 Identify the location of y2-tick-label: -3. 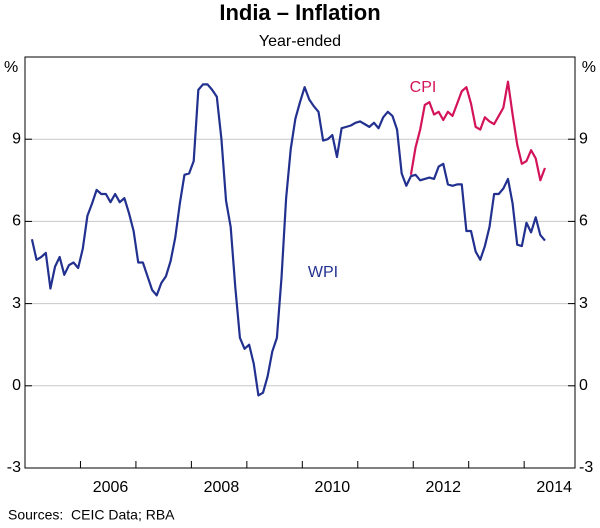
(586, 467).